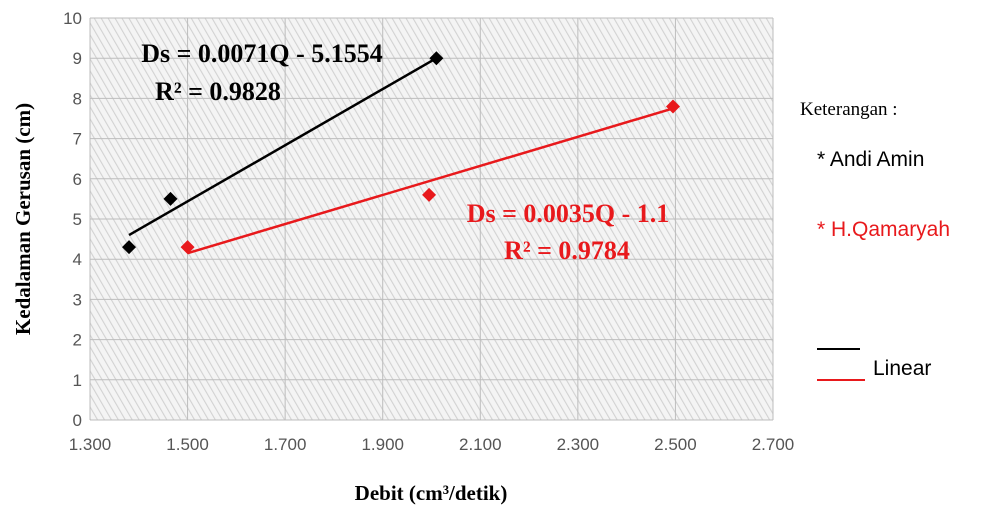 The width and height of the screenshot is (989, 506). I want to click on x-tick-label: 1.500, so click(187, 444).